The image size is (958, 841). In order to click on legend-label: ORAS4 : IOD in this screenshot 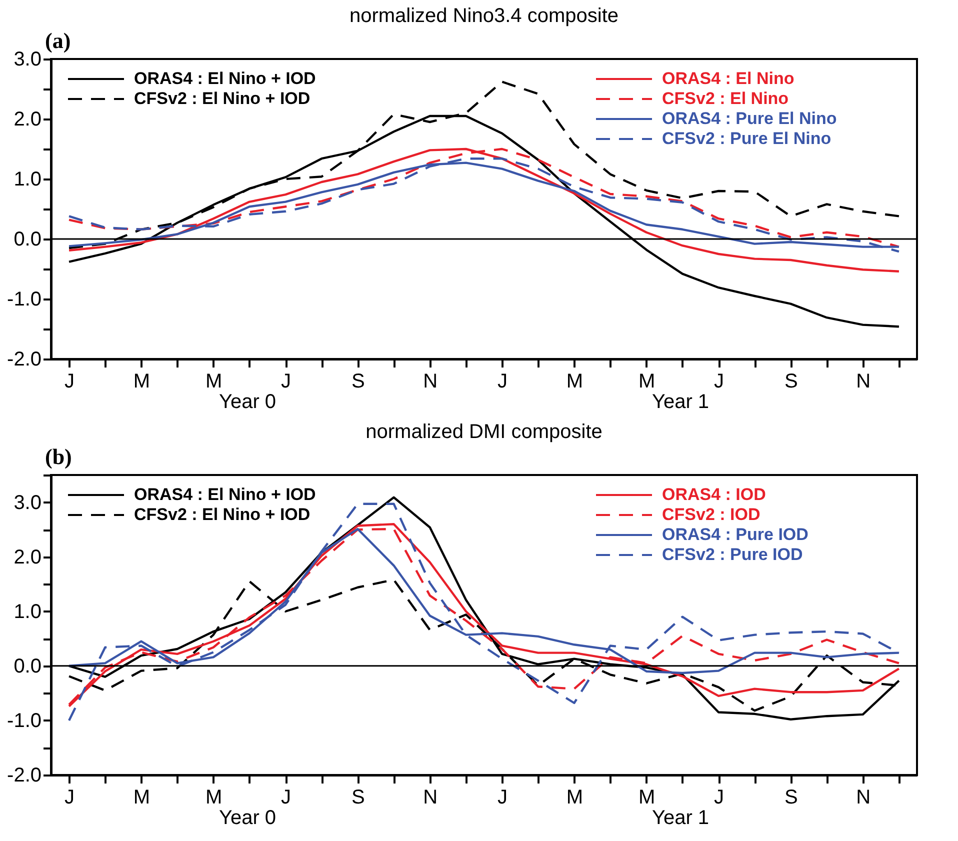, I will do `click(714, 494)`.